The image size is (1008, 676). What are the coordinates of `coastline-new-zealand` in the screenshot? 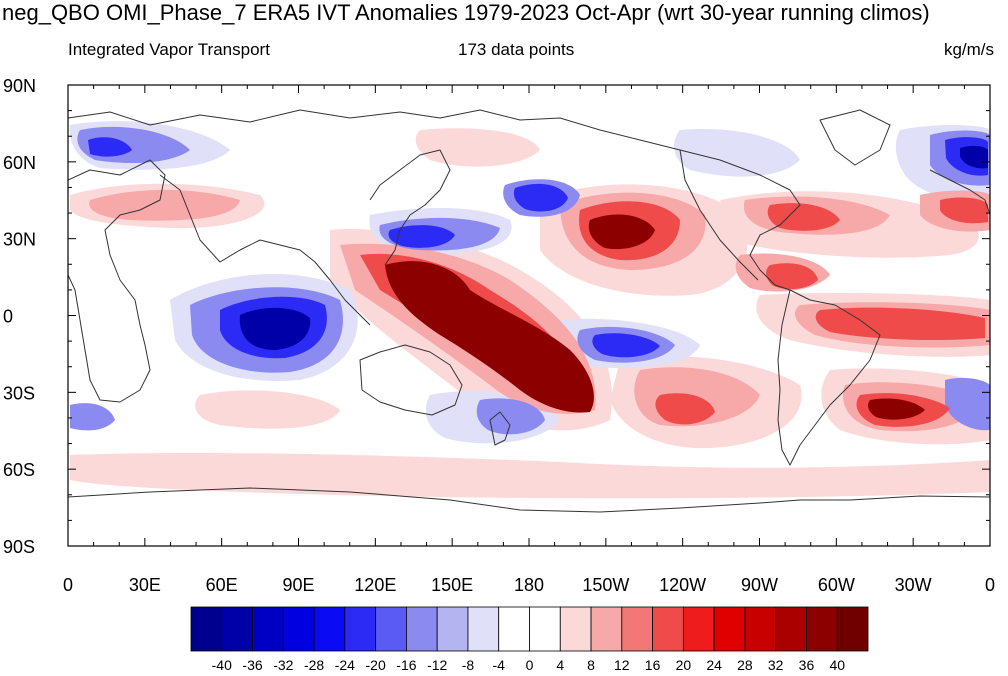 It's located at (500, 428).